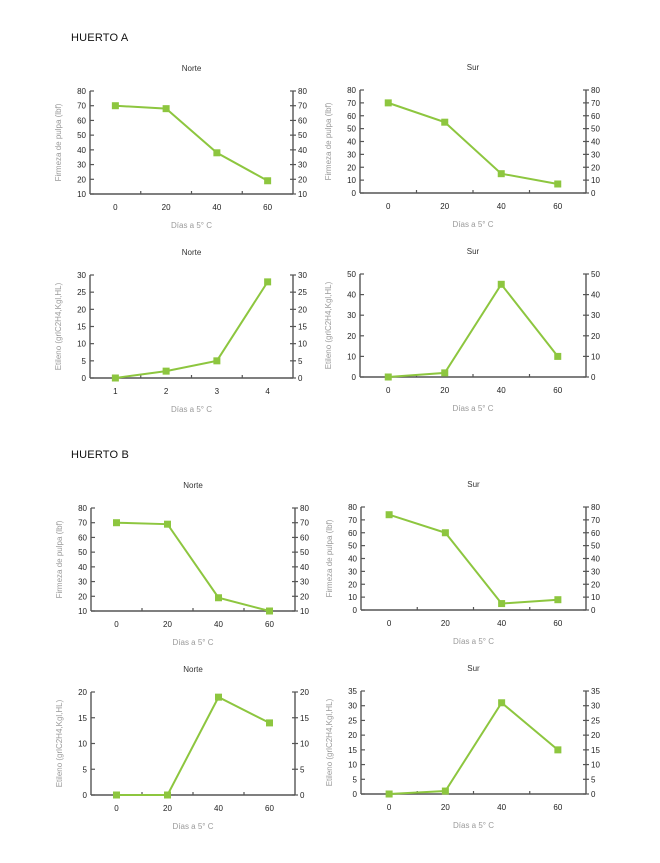  I want to click on y-tick-label-left: 70, so click(81, 106).